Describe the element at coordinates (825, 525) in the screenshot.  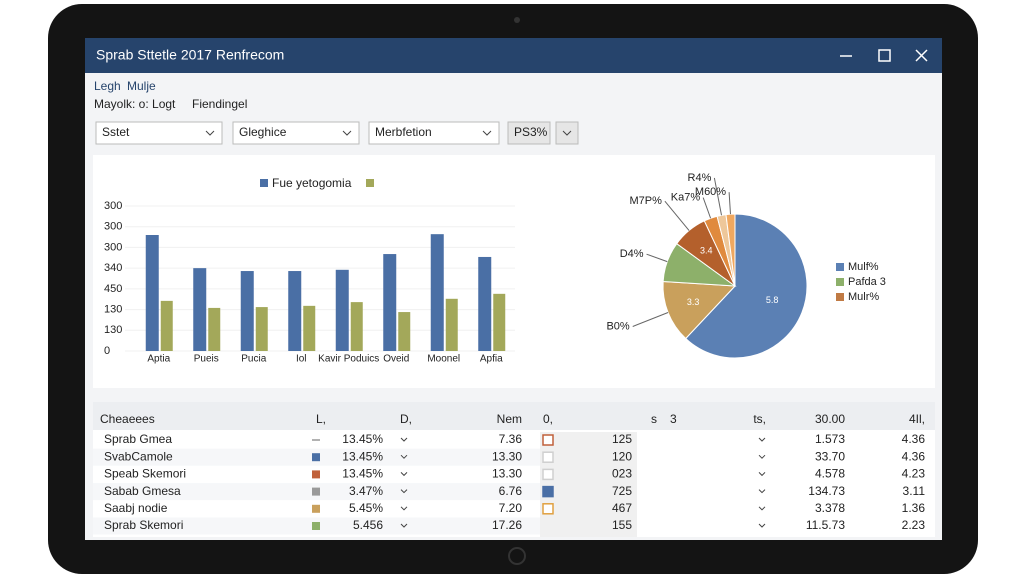
I see `cell: 11.5.73` at that location.